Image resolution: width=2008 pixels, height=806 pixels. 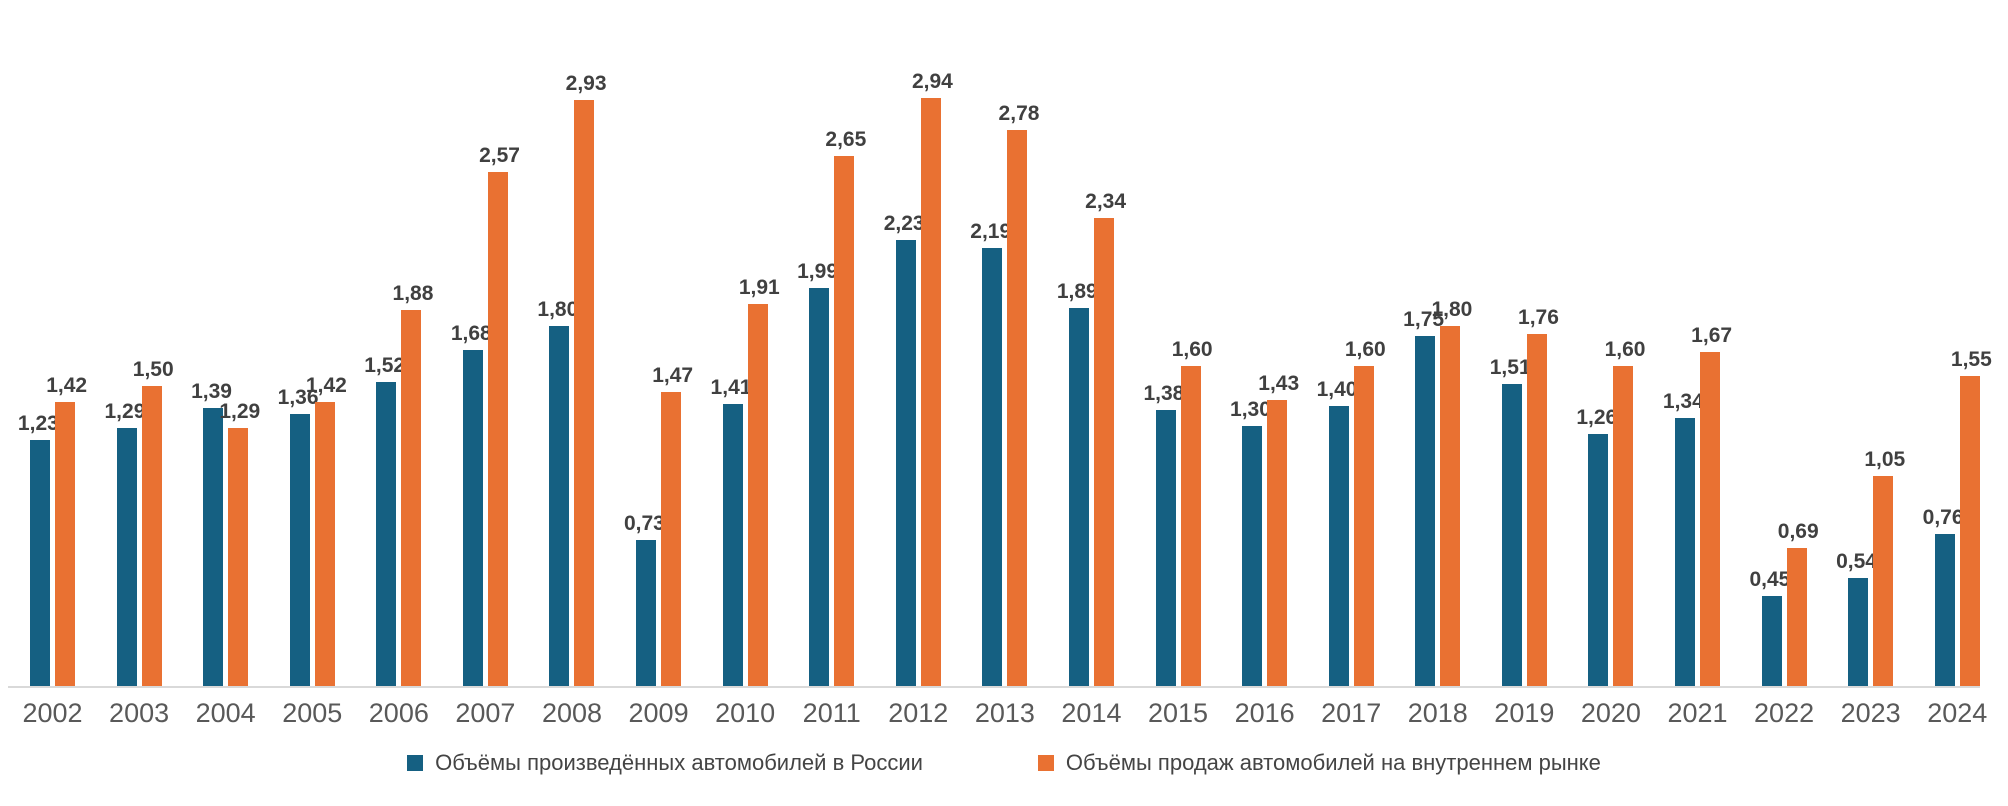 I want to click on x-axis-label-2016: 2016, so click(x=1264, y=713).